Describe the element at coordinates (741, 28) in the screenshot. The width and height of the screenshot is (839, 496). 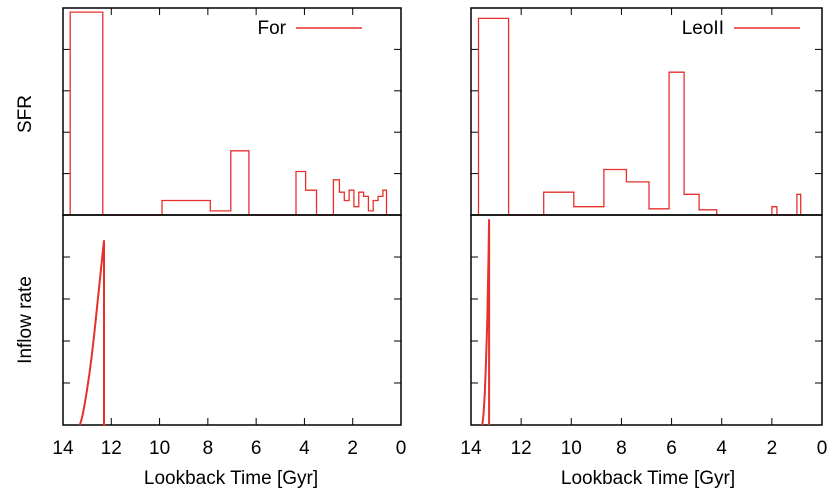
I see `leoii-legend: LeoII` at that location.